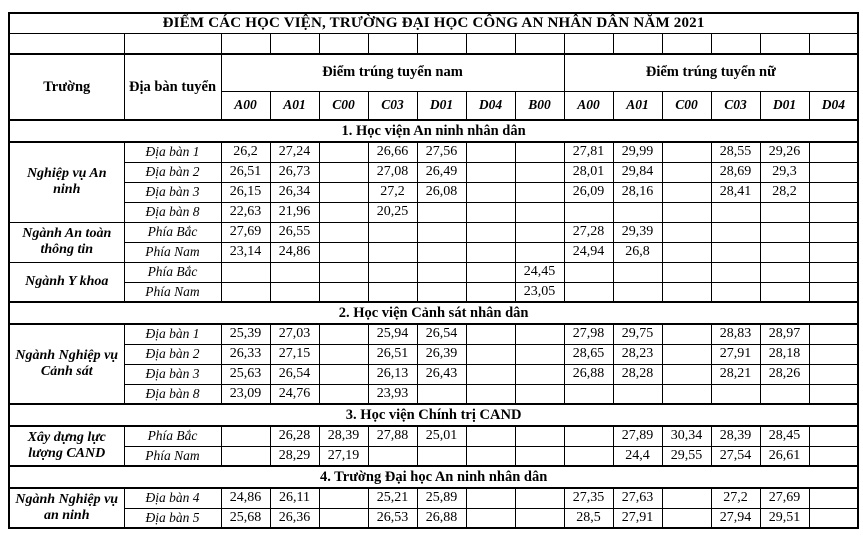  I want to click on score-cell: 28,2, so click(784, 192).